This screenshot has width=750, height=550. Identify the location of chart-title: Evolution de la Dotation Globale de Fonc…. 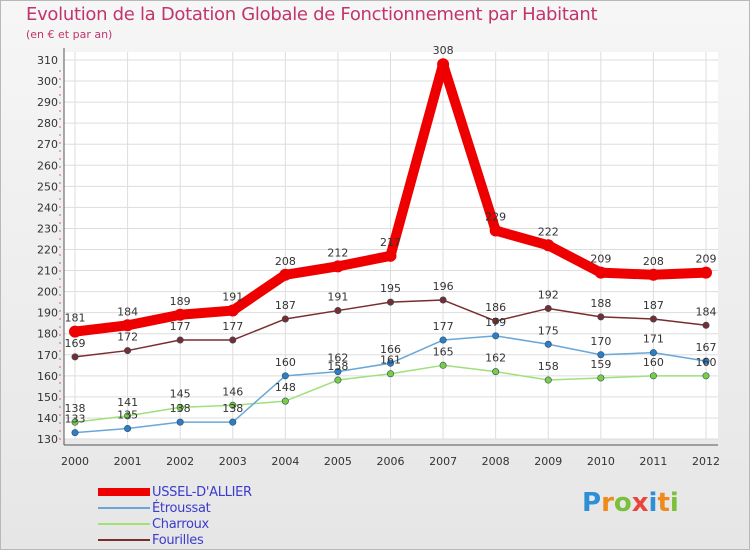
(312, 14).